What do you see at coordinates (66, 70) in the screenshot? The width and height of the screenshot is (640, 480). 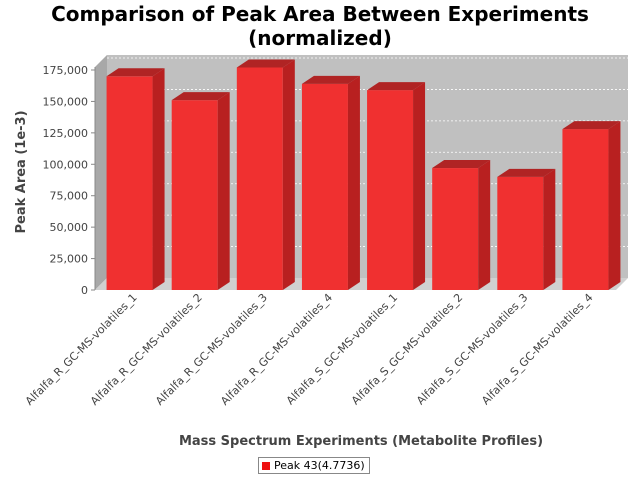 I see `y-tick-label: 175,000` at bounding box center [66, 70].